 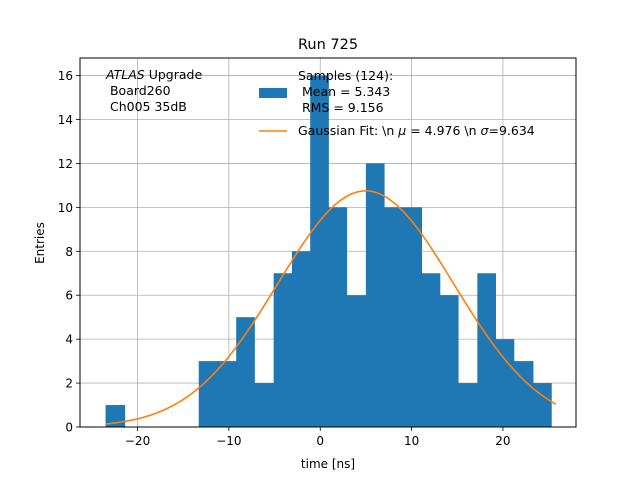 What do you see at coordinates (348, 130) in the screenshot?
I see `legend-fit-prefix: Gaussian Fit: \n` at bounding box center [348, 130].